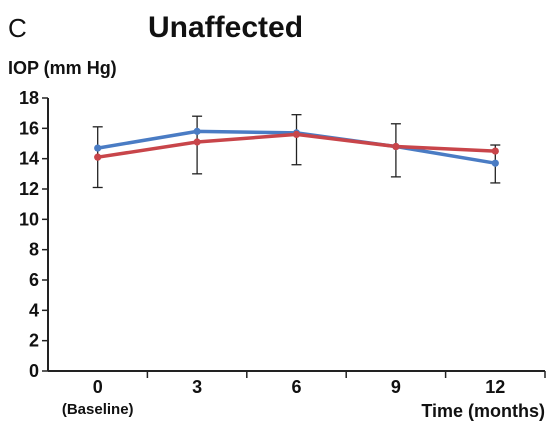 The image size is (558, 425). What do you see at coordinates (296, 387) in the screenshot?
I see `x-tick-label: 6` at bounding box center [296, 387].